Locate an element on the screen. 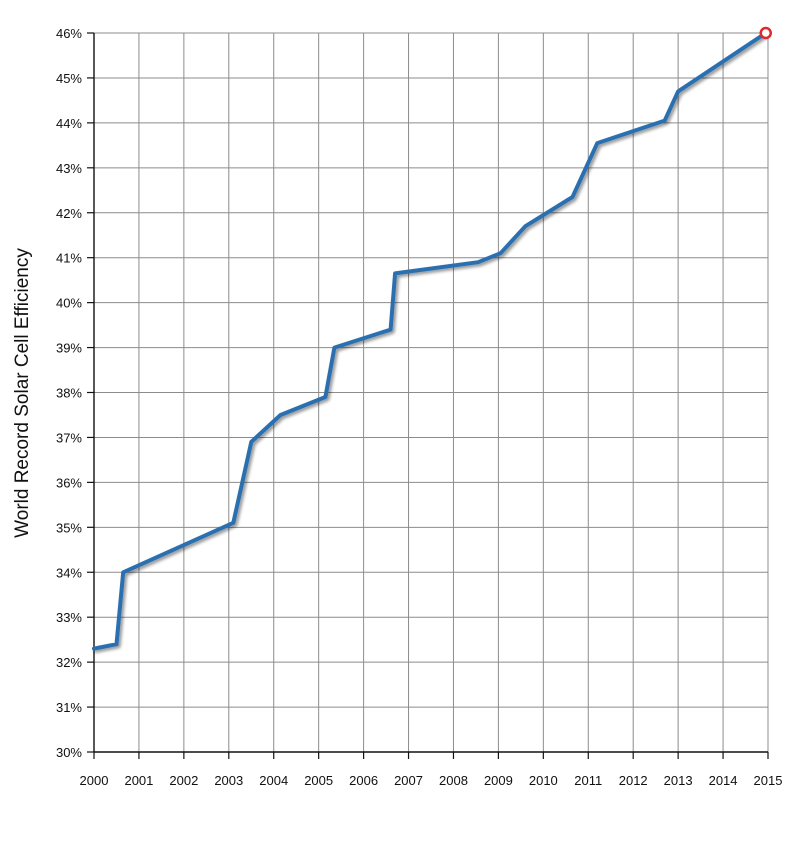 This screenshot has height=845, width=800. x-tick-label: 2006 is located at coordinates (363, 780).